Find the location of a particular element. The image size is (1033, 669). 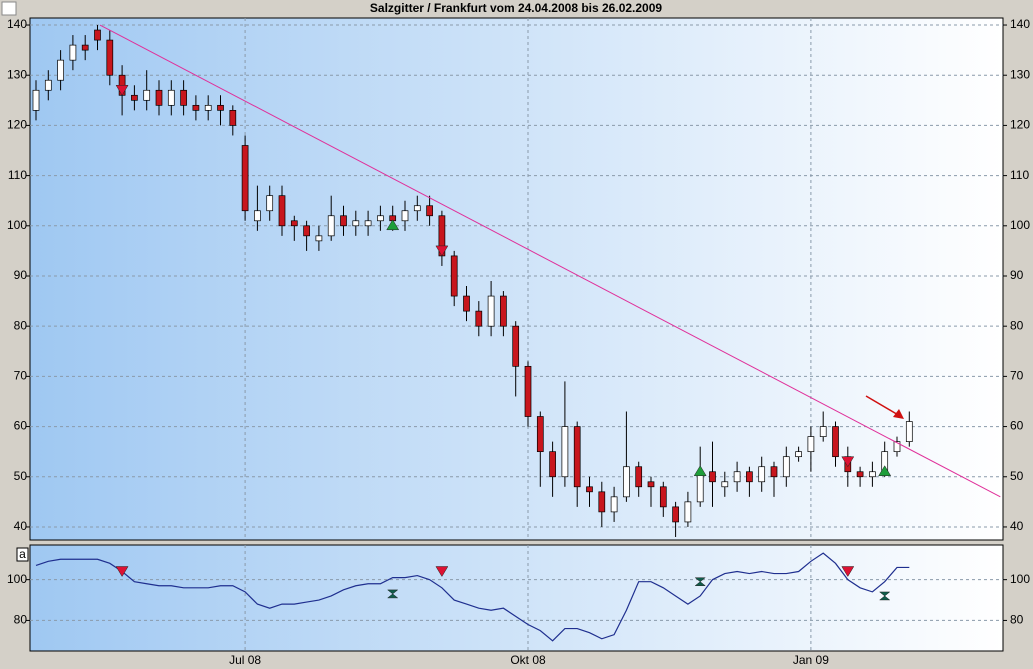

x-tick-label: Jul 08 is located at coordinates (245, 660).